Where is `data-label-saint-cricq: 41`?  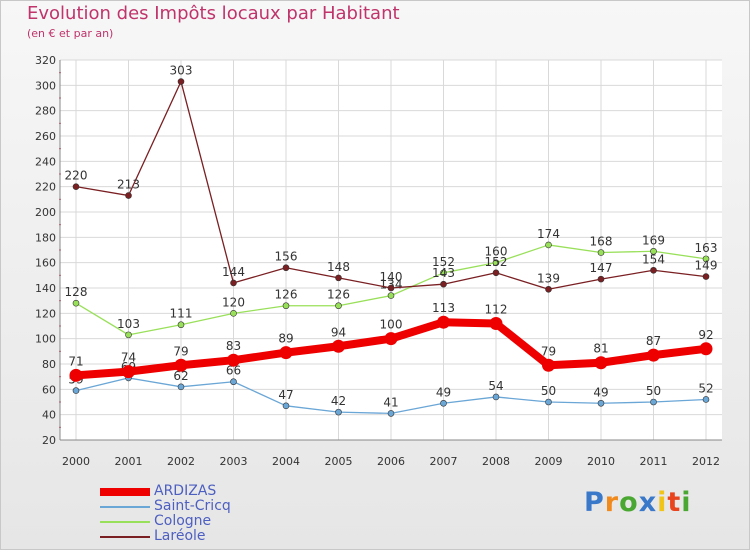 data-label-saint-cricq: 41 is located at coordinates (390, 402).